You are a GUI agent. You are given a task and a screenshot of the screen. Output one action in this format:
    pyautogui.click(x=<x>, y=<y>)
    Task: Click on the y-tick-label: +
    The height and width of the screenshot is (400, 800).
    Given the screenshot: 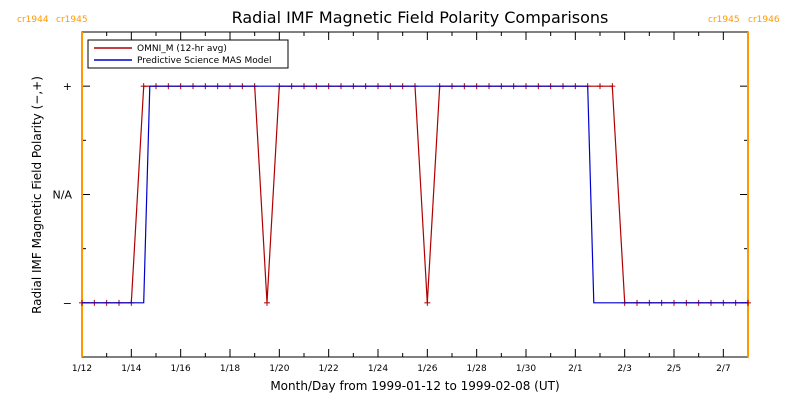 What is the action you would take?
    pyautogui.click(x=67, y=86)
    